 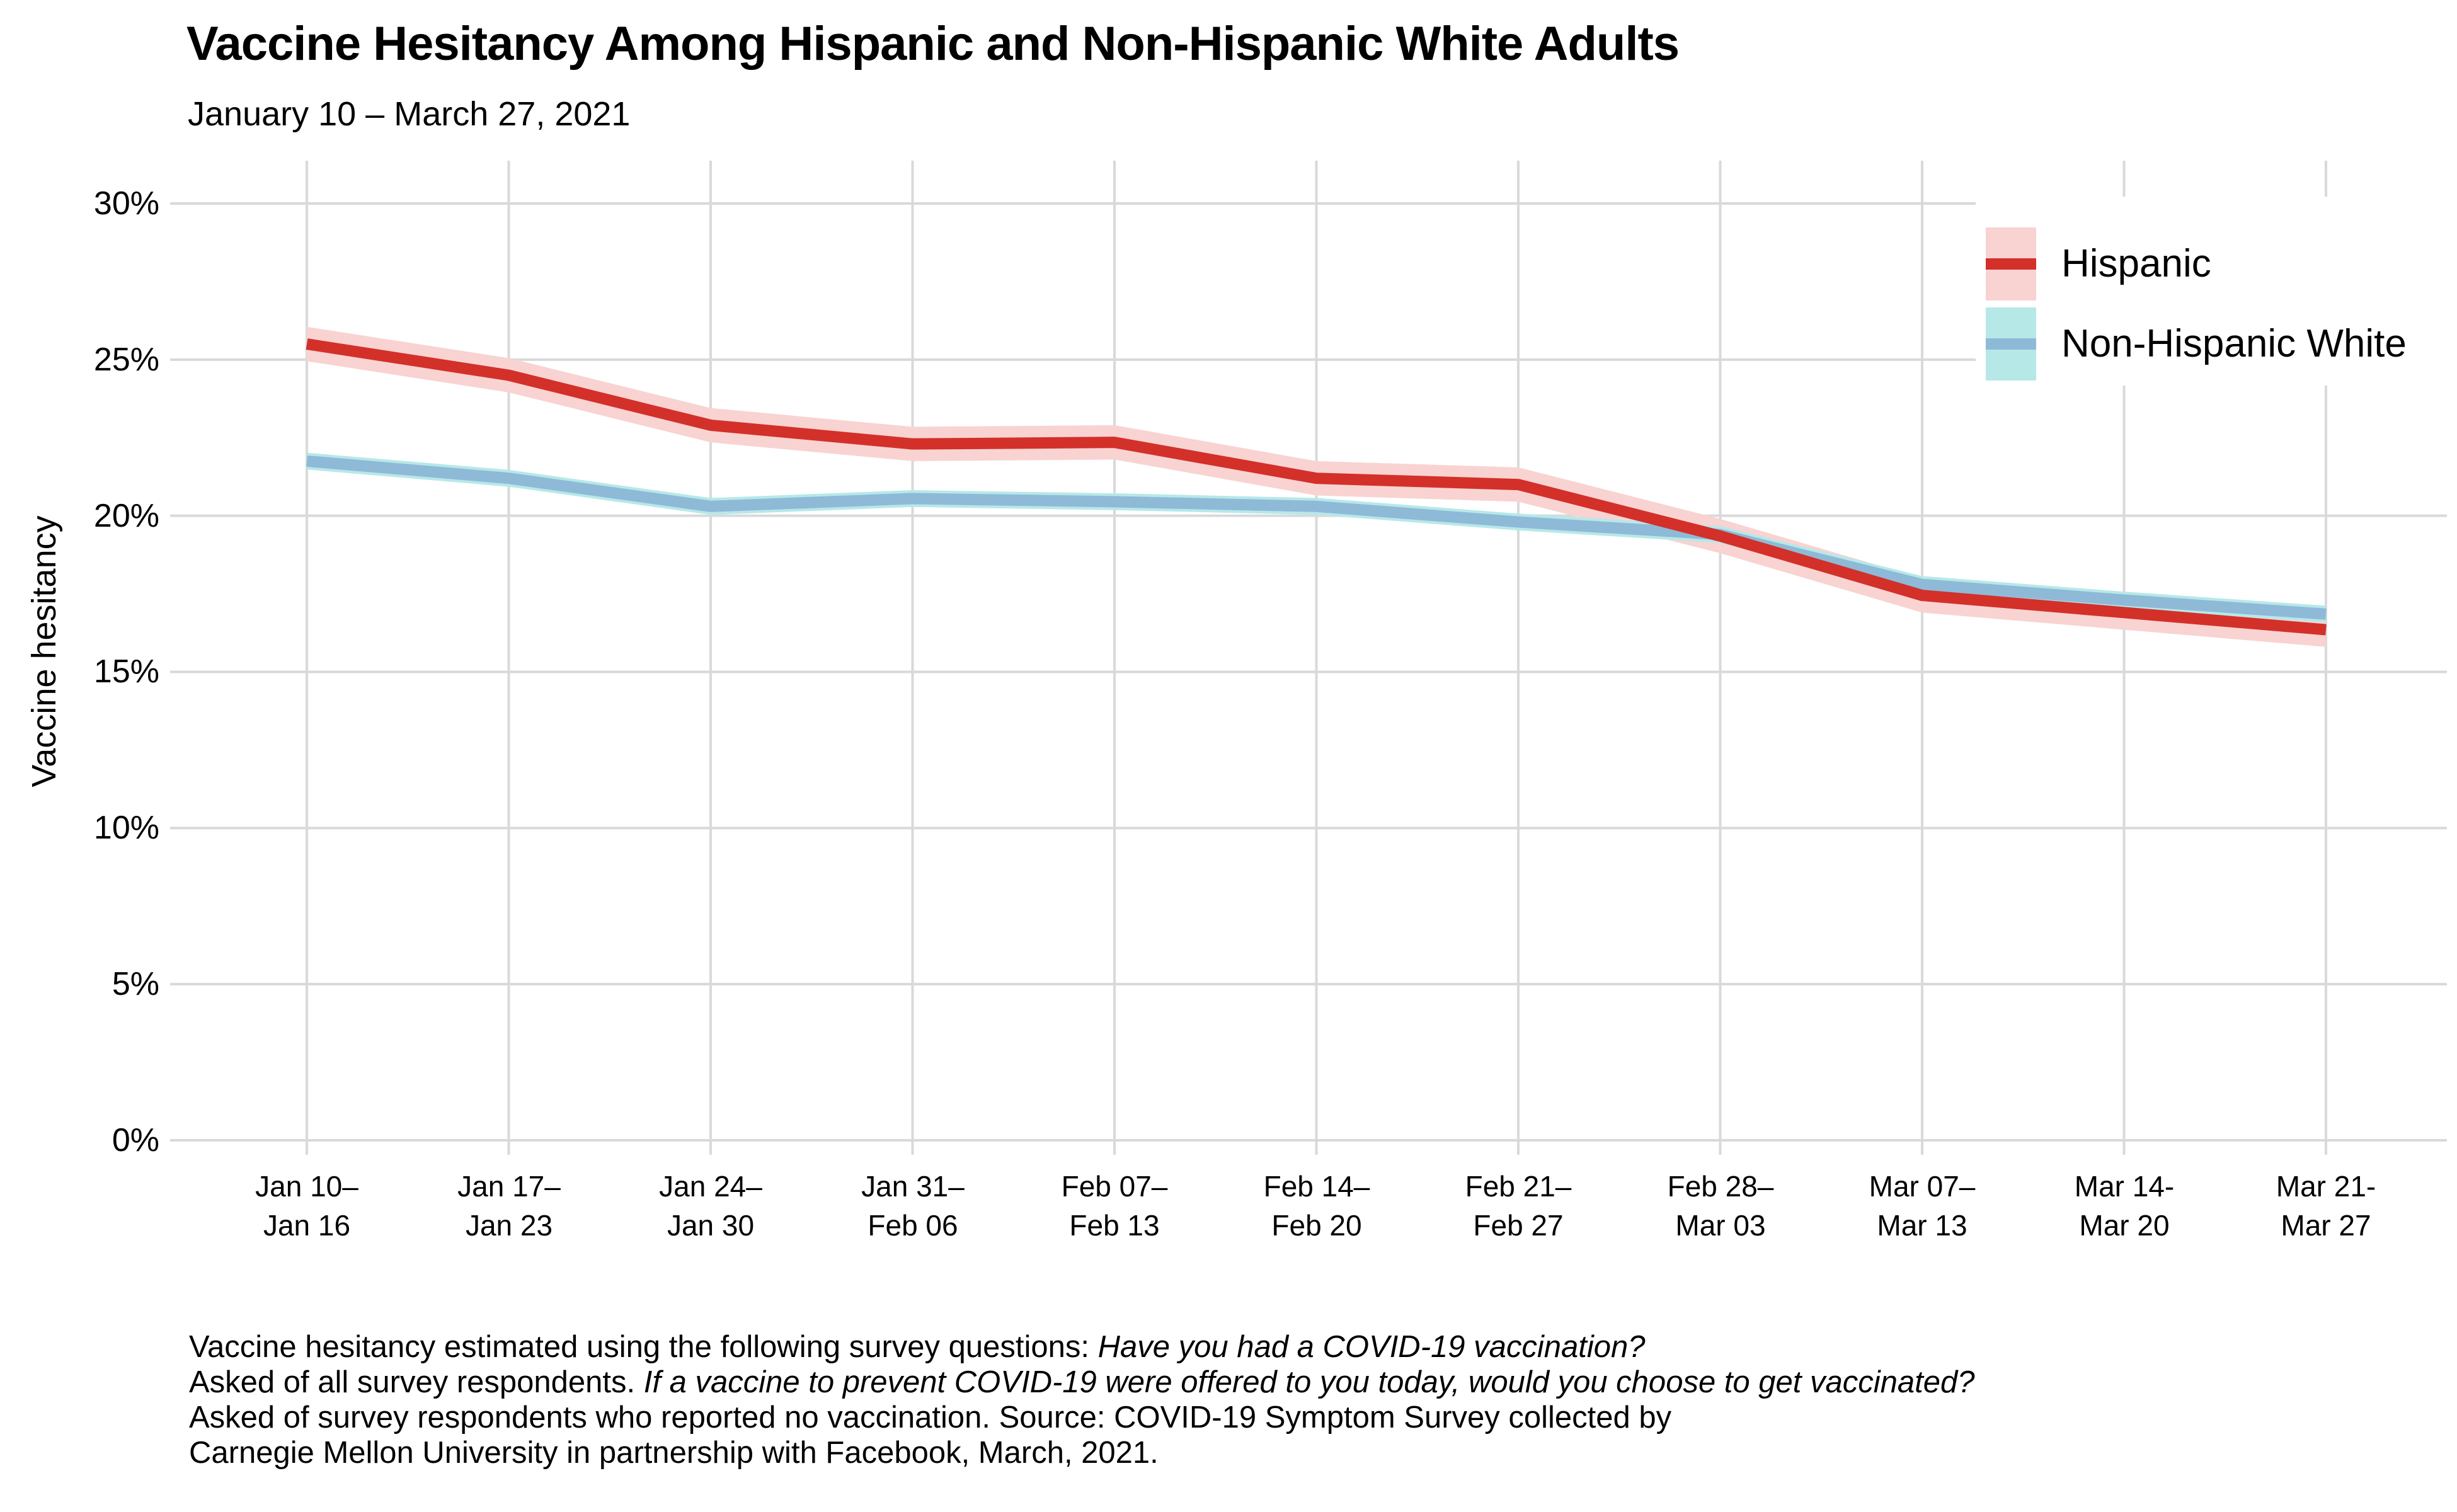 I want to click on x-tick-label: Feb 21– Feb 27, so click(x=1518, y=1206).